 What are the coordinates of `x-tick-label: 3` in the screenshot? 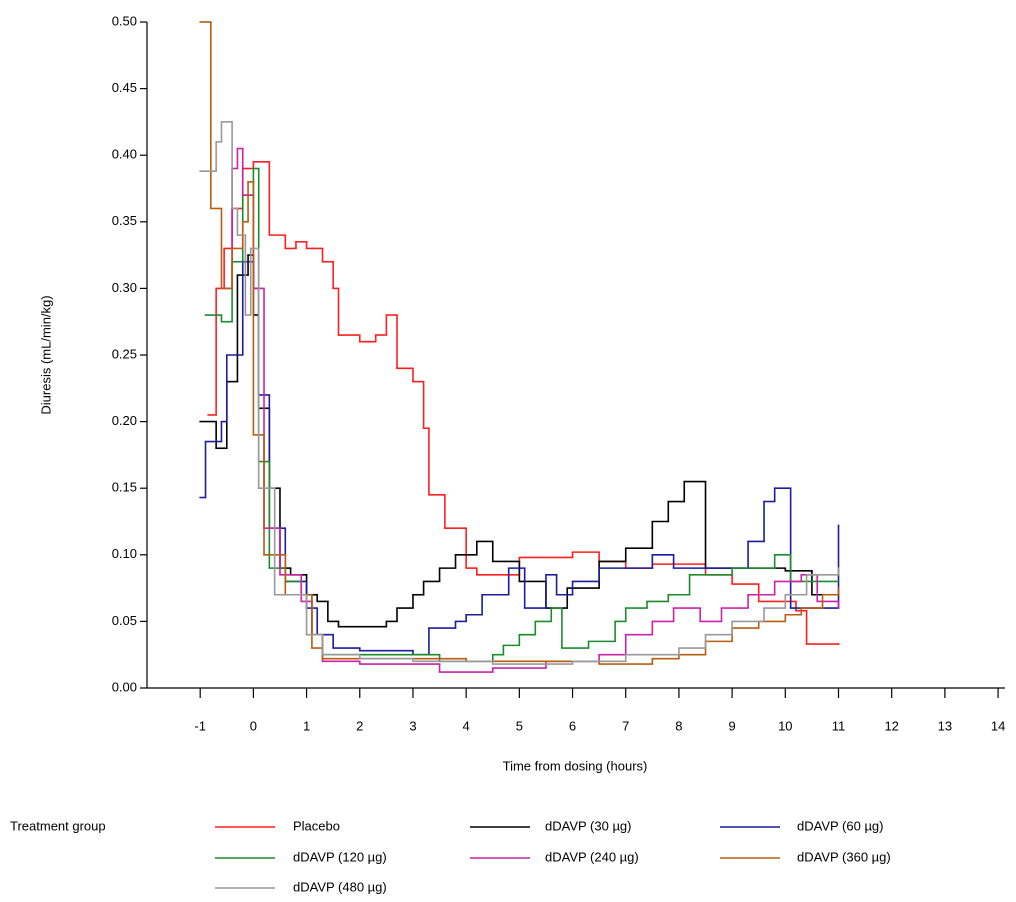 It's located at (412, 725).